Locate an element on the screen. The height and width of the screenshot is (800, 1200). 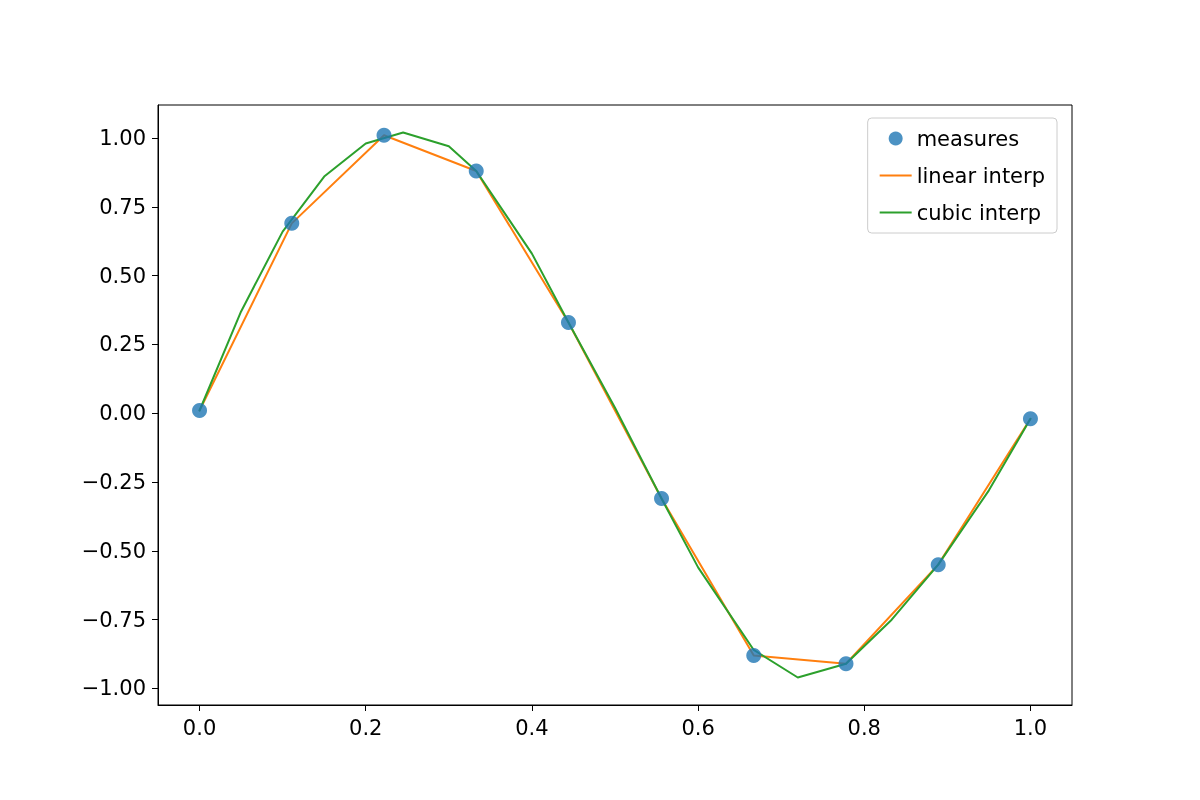
x-tick-label: 0.4 is located at coordinates (532, 727).